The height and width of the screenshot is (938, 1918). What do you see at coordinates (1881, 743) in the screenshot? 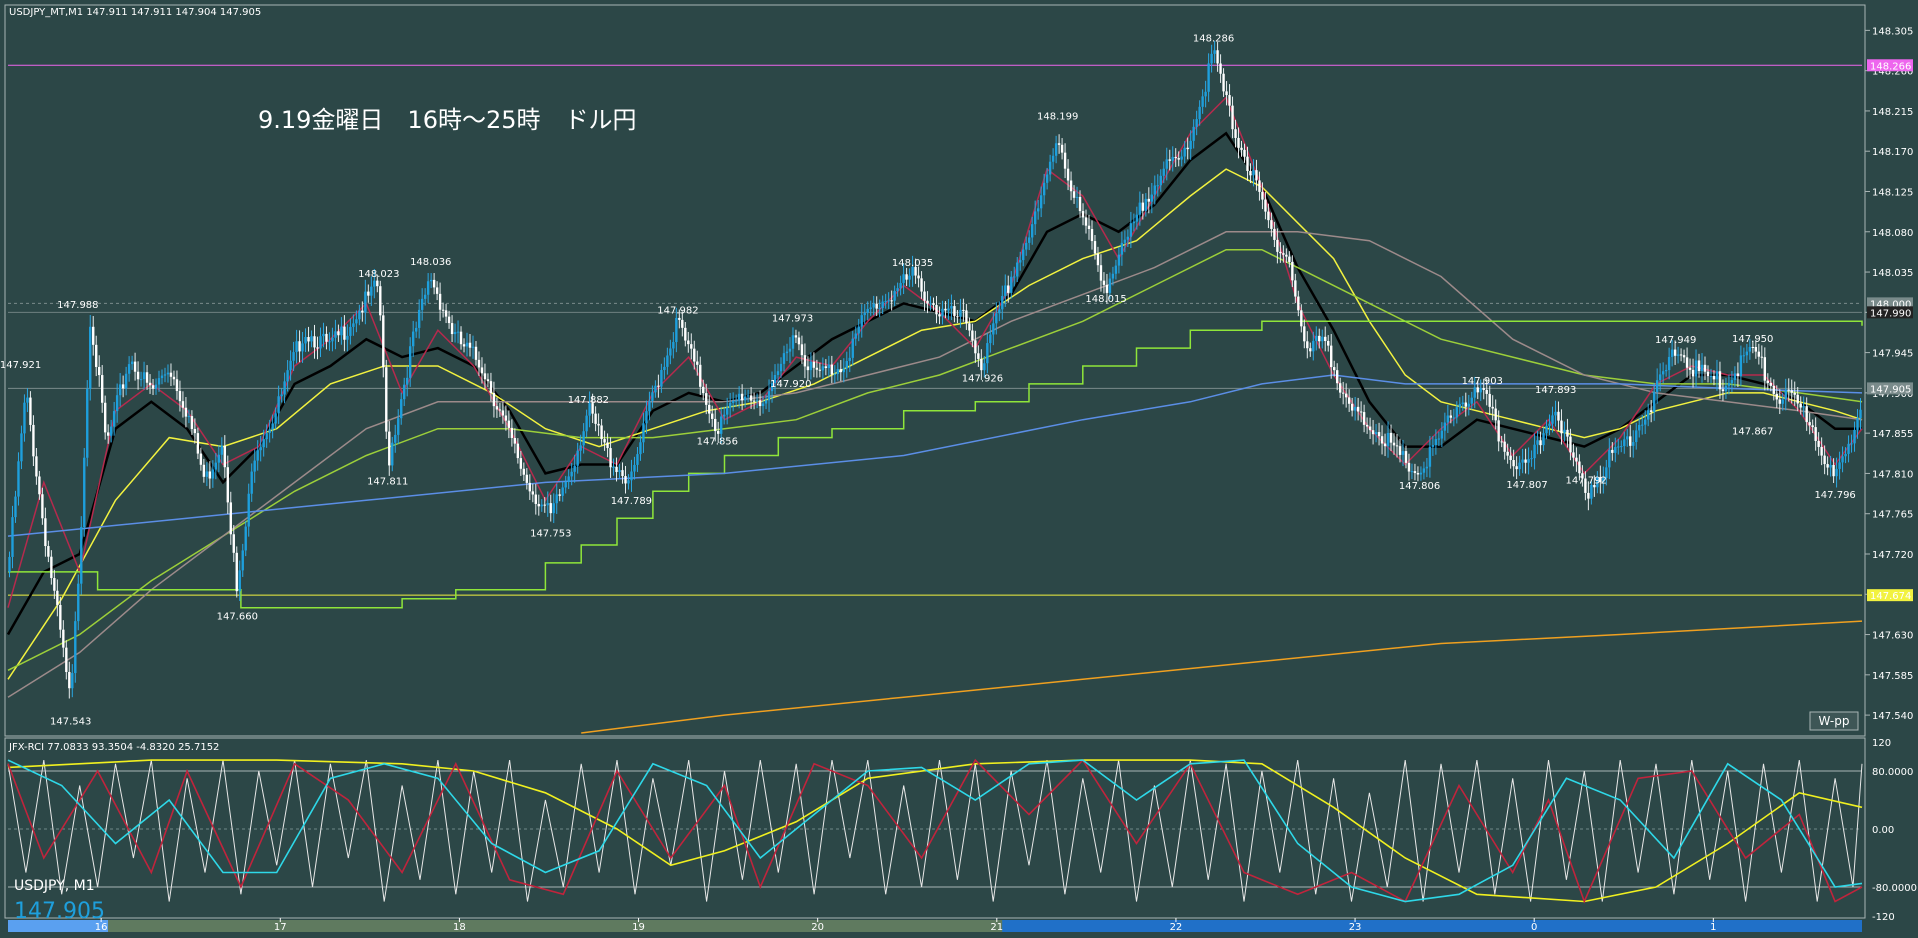
I see `rci-tick-0: 120` at bounding box center [1881, 743].